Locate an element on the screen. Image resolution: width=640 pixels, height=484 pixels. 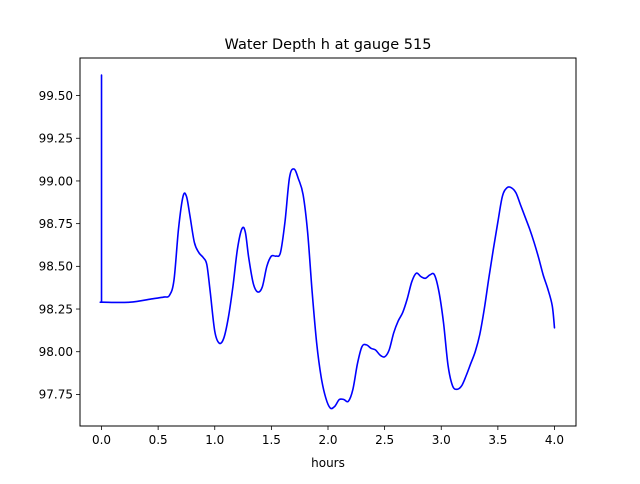
chart-title: Water Depth h at gauge 515 is located at coordinates (328, 45).